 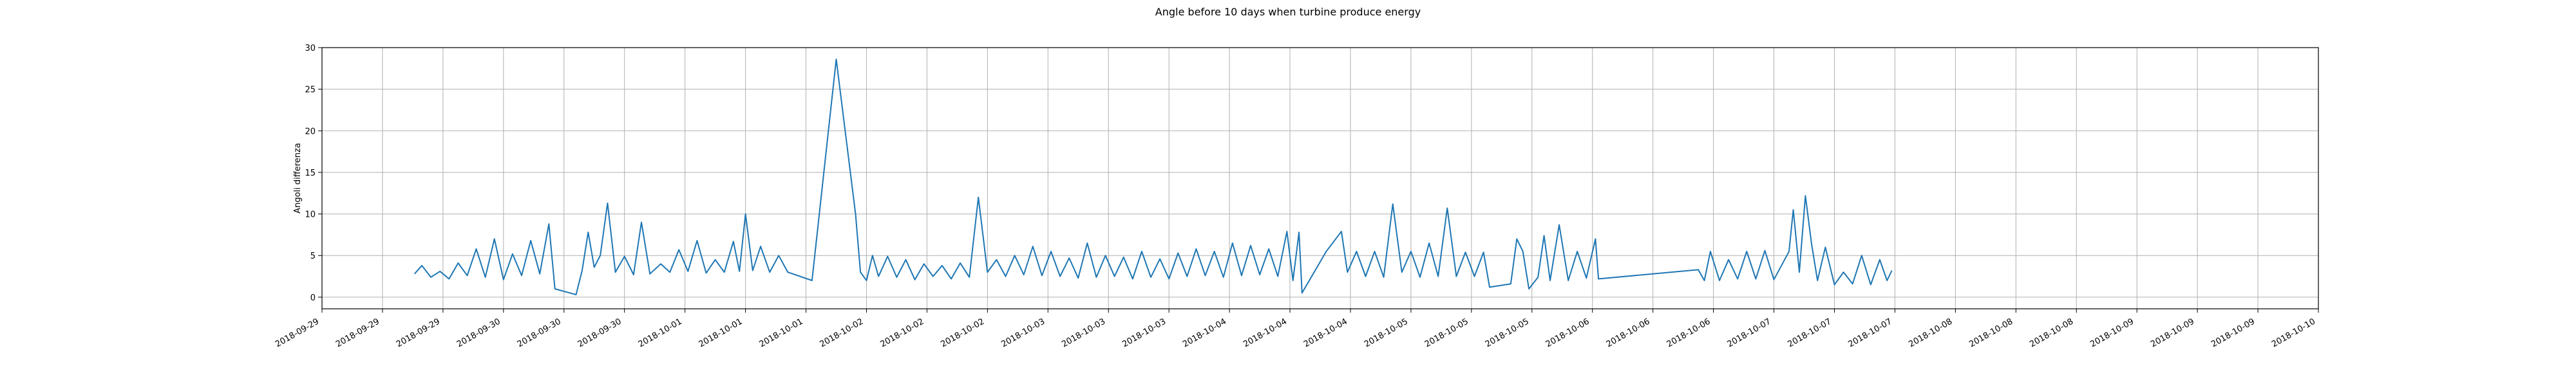 I want to click on y-tick-label: 10, so click(x=310, y=215).